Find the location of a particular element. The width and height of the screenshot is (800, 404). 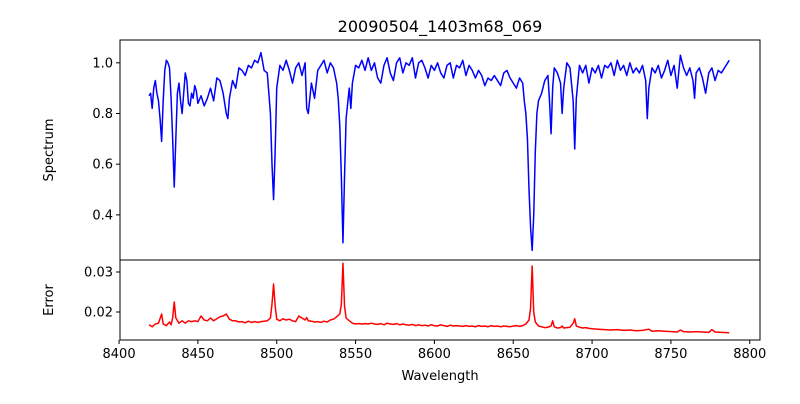

x-tick-label: 8600 is located at coordinates (434, 354).